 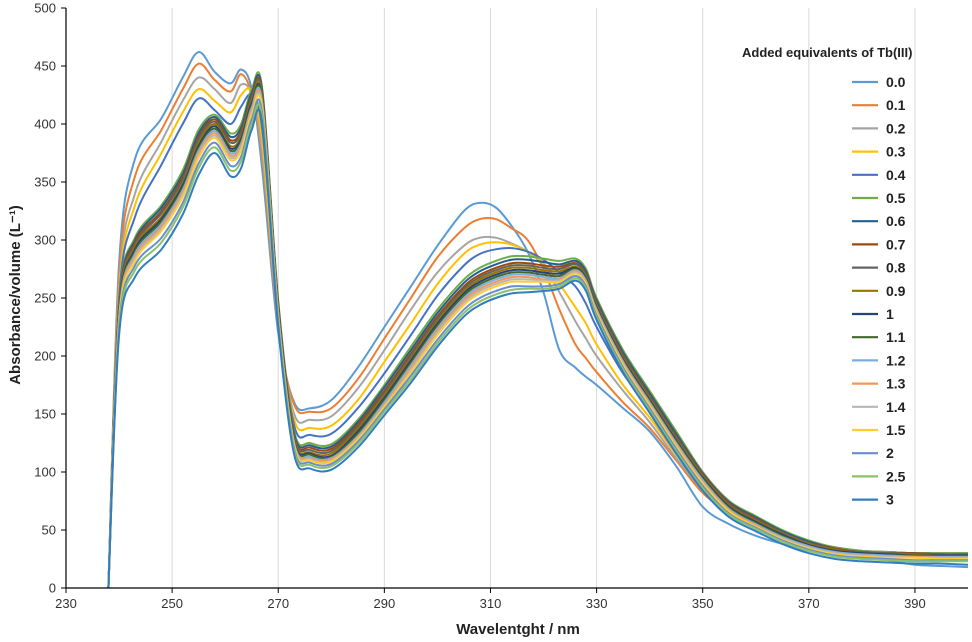 What do you see at coordinates (896, 360) in the screenshot?
I see `legend-label-1.2: 1.2` at bounding box center [896, 360].